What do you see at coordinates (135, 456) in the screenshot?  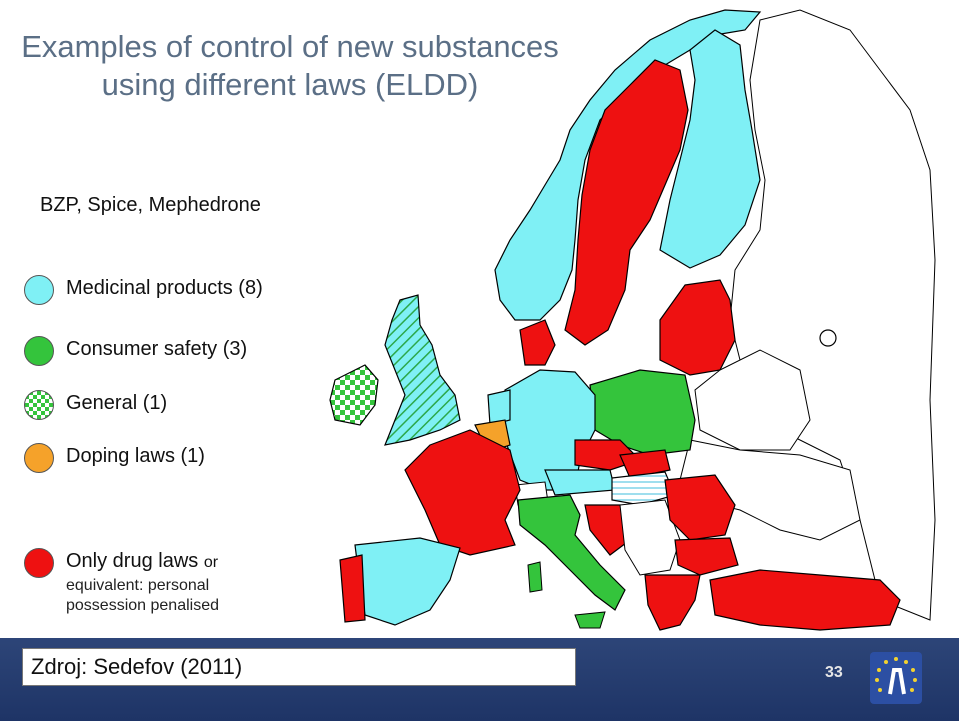 I see `legend-label-doping: Doping laws (1)` at bounding box center [135, 456].